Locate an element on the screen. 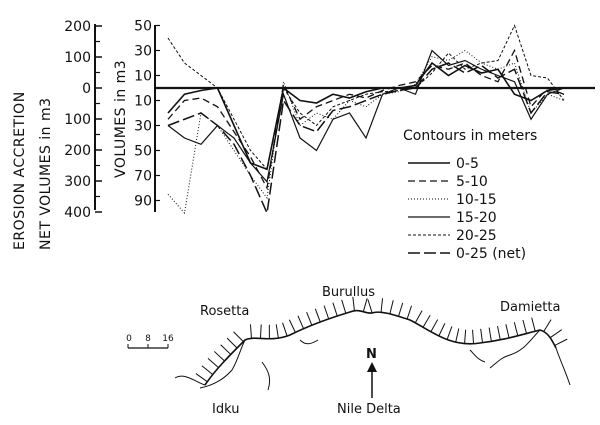 This screenshot has height=425, width=600. label-rosetta: Rosetta is located at coordinates (224, 311).